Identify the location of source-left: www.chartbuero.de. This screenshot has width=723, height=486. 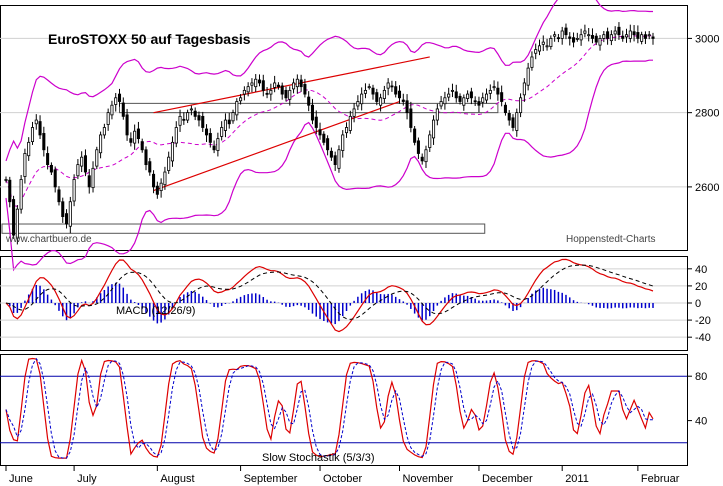
(48, 239).